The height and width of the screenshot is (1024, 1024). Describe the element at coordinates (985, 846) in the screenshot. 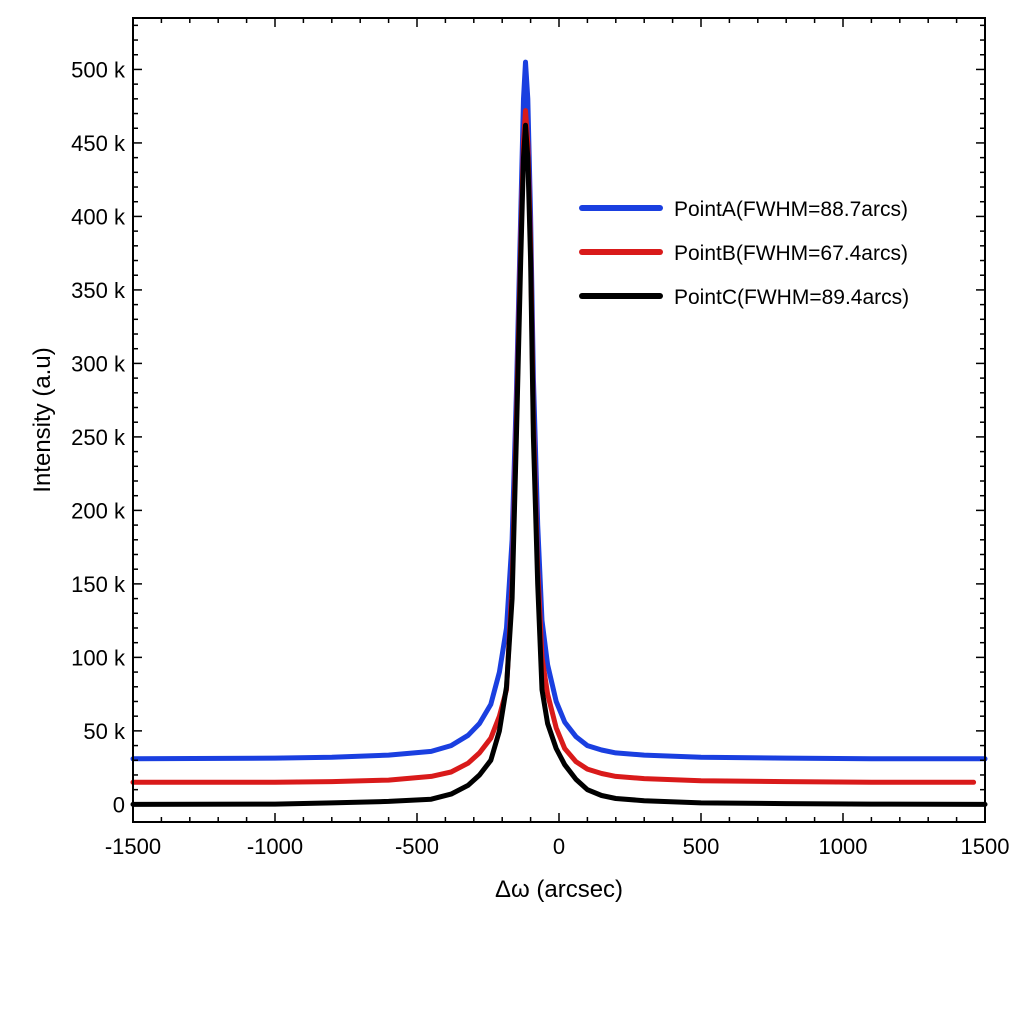

I see `x-tick-label: 1500` at that location.